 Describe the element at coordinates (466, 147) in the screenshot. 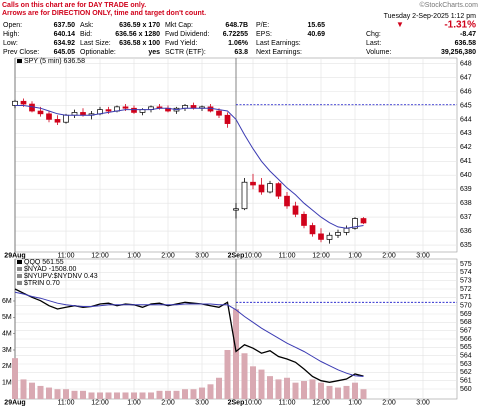

I see `y-tick-label: 642` at that location.